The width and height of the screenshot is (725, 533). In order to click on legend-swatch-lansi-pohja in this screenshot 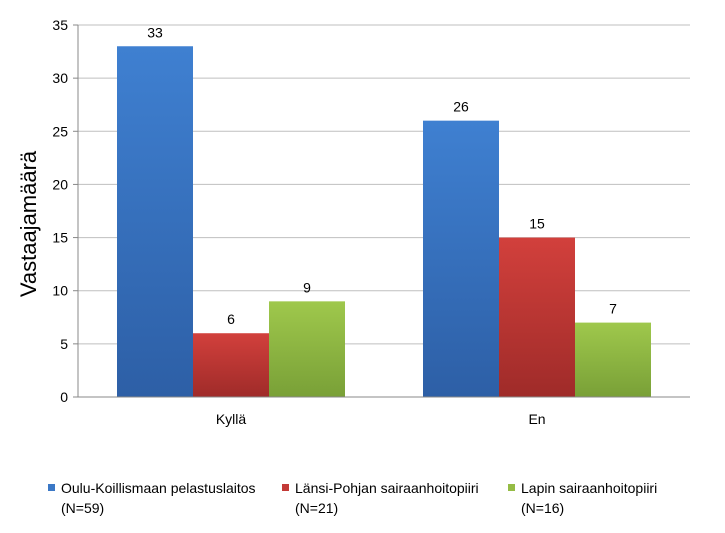, I will do `click(285, 487)`.